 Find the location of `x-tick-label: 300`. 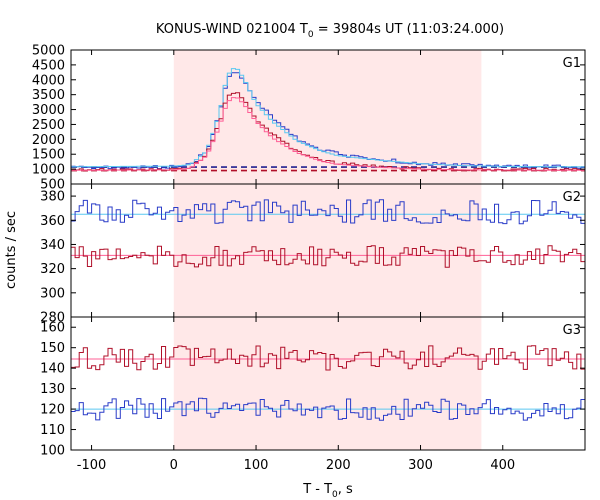

x-tick-label: 300 is located at coordinates (420, 465).